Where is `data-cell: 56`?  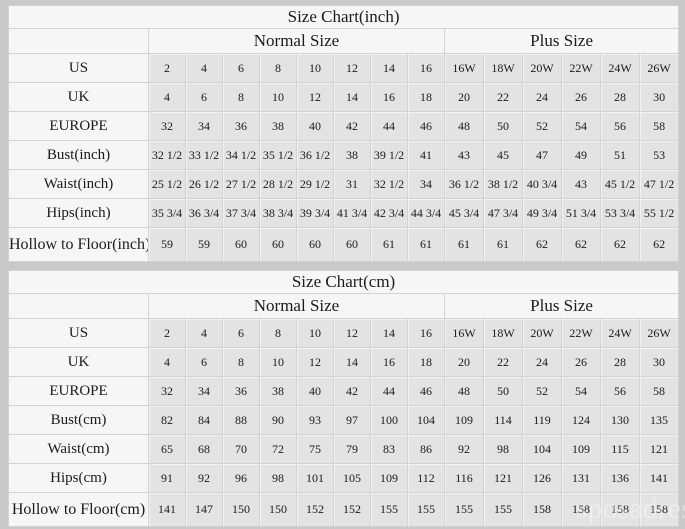 data-cell: 56 is located at coordinates (620, 391).